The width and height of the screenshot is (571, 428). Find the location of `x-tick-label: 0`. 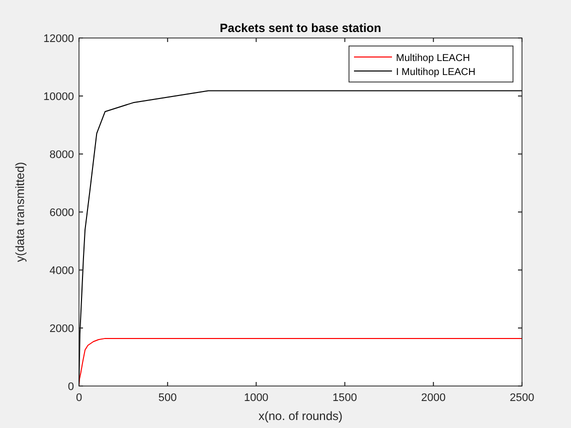

x-tick-label: 0 is located at coordinates (79, 398).